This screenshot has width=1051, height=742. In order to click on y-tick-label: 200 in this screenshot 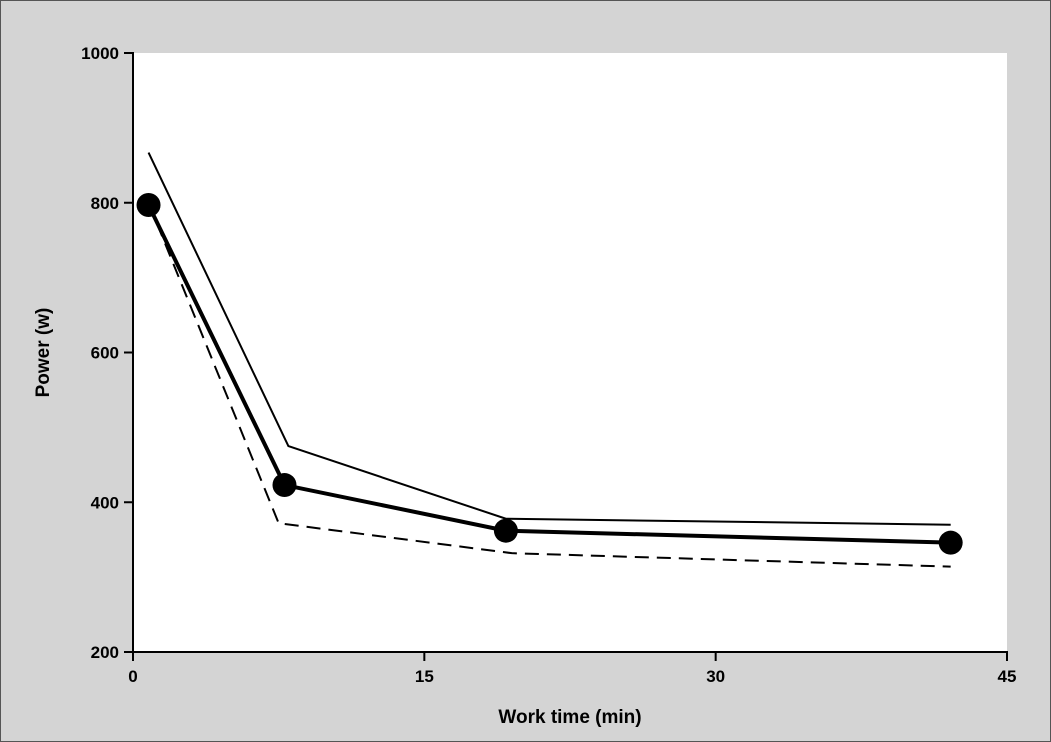, I will do `click(105, 652)`.